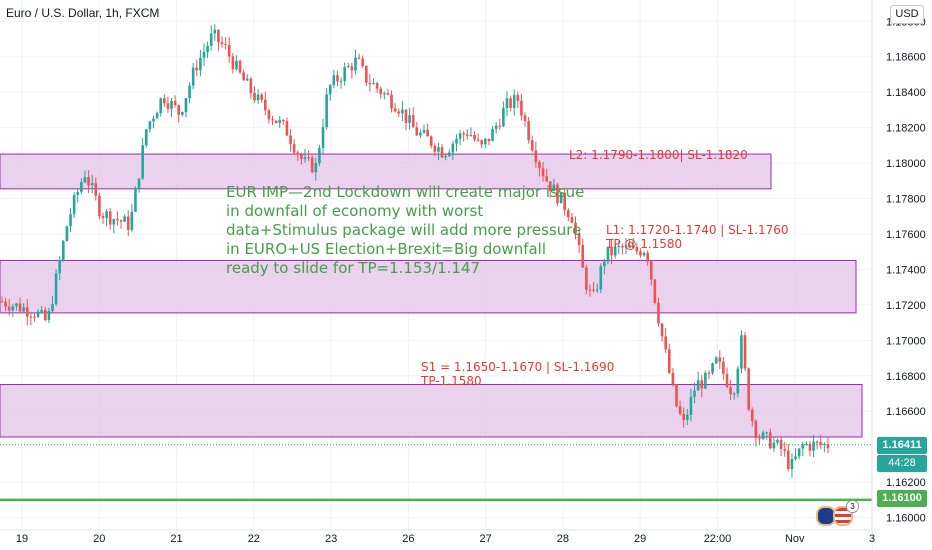 The height and width of the screenshot is (550, 932). I want to click on currency-button: USD, so click(907, 14).